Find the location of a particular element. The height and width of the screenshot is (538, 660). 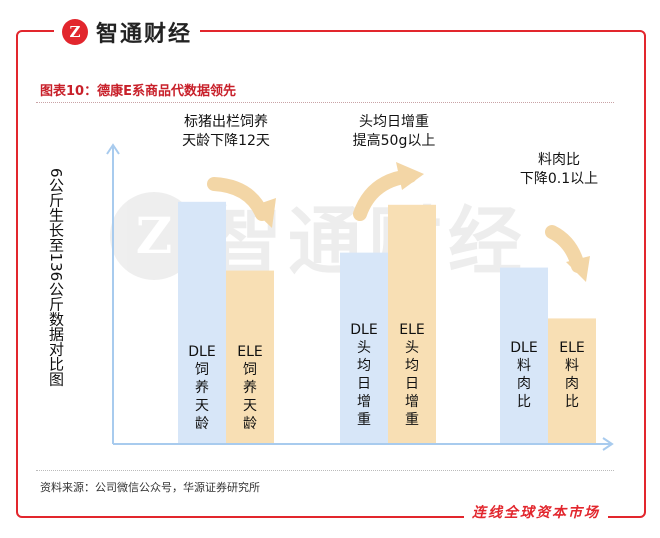

annotation-group-1: 标猪出栏饲养 天龄下降12天 is located at coordinates (226, 132).